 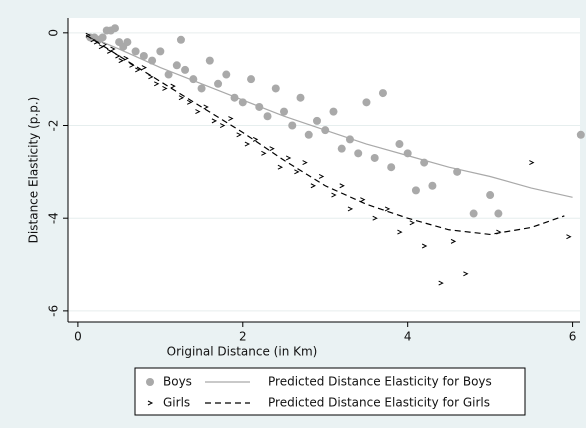 I want to click on legend-label: Boys, so click(x=177, y=382).